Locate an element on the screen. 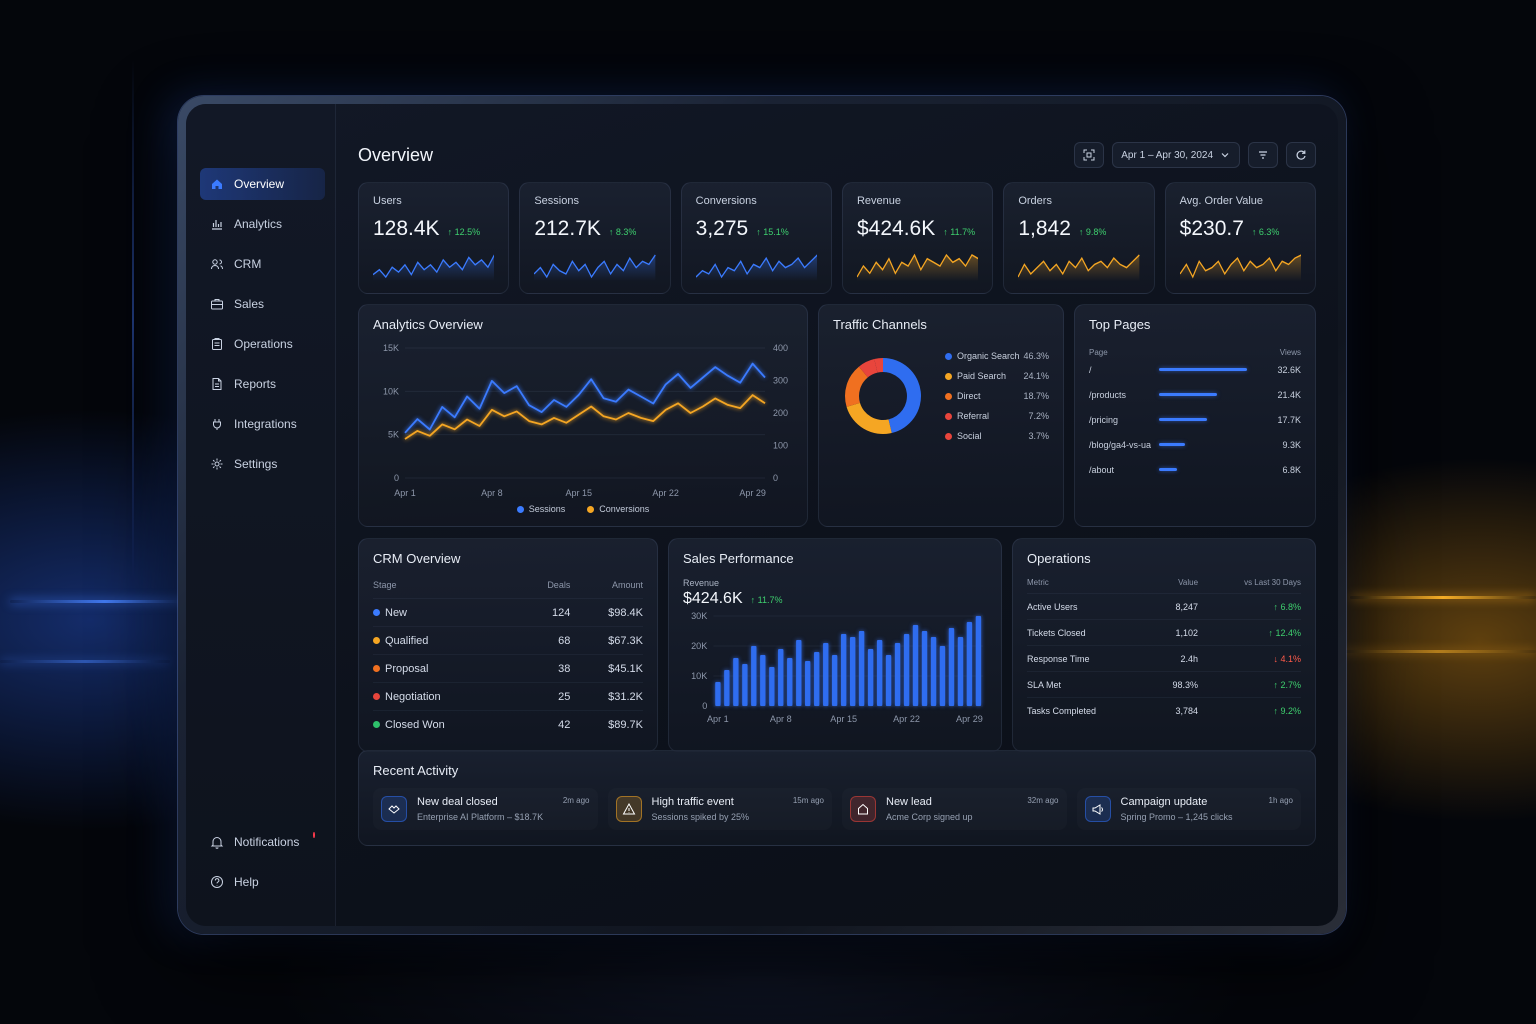 Image resolution: width=1536 pixels, height=1024 pixels. backdrop-glow-line is located at coordinates (1438, 651).